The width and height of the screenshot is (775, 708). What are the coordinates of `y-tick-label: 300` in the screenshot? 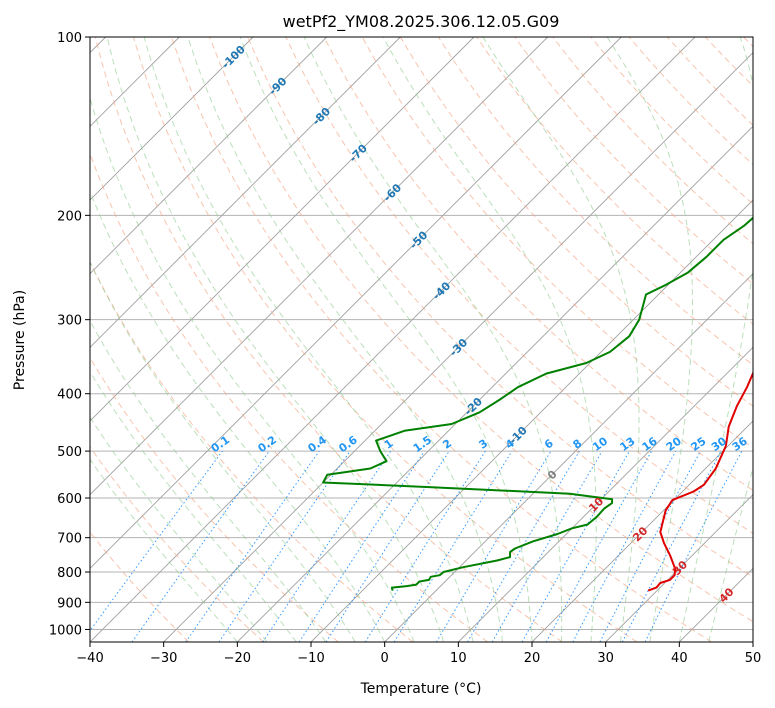 It's located at (69, 321).